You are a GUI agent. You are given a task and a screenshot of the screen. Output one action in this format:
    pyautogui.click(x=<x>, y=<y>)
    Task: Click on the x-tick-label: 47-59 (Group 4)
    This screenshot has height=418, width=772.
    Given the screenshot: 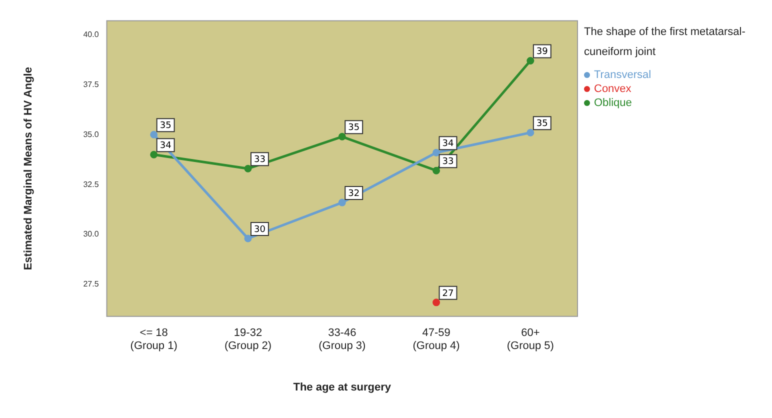 What is the action you would take?
    pyautogui.click(x=436, y=339)
    